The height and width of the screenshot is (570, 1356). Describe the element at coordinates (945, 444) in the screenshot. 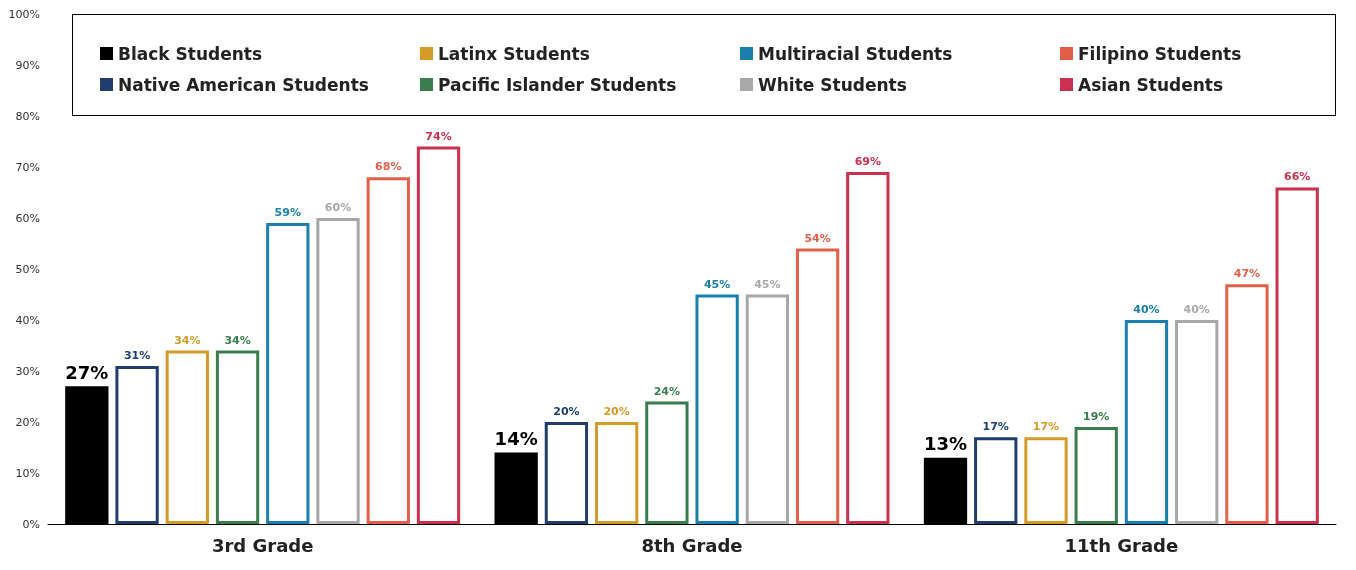

I see `data-label: 13%` at that location.